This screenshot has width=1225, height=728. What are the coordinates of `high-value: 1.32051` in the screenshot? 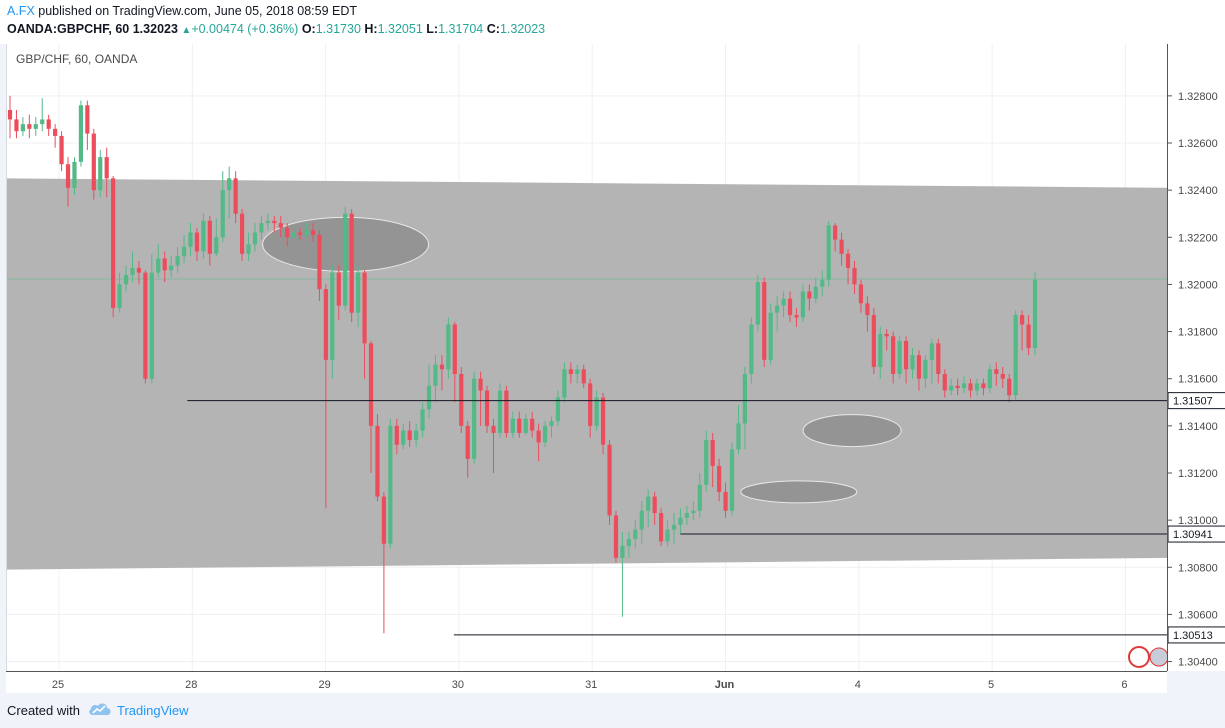 It's located at (400, 29).